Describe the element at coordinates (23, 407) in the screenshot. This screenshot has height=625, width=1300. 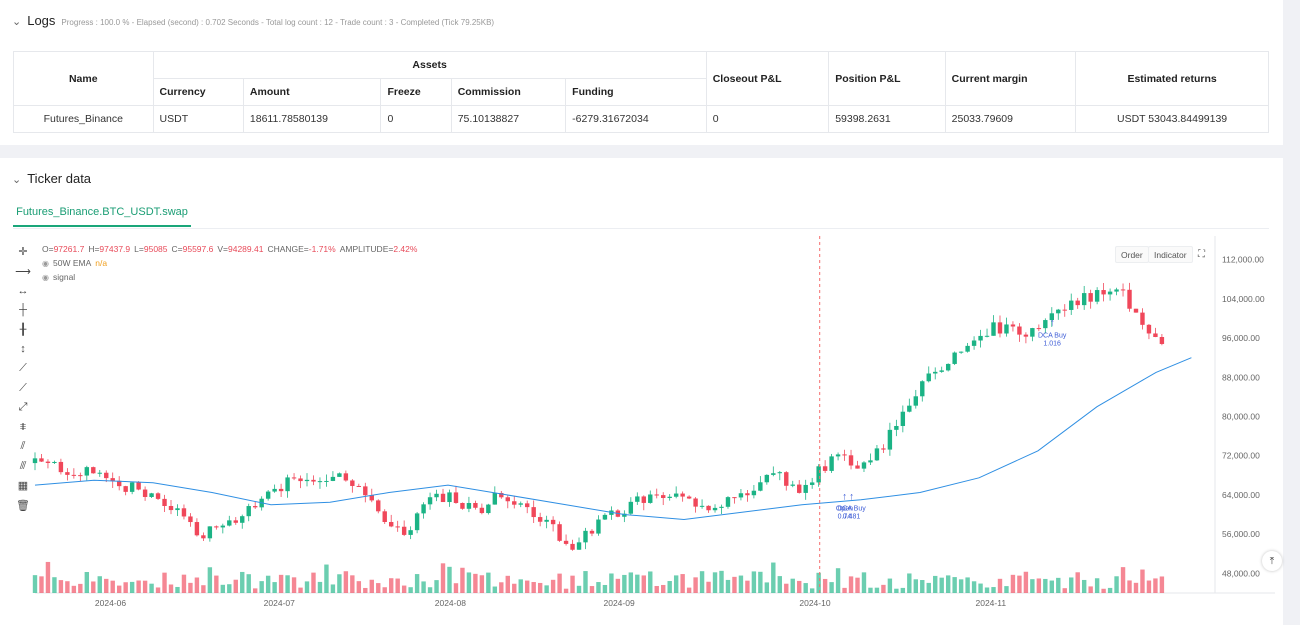
I see `extended-line-icon: ⤢` at that location.